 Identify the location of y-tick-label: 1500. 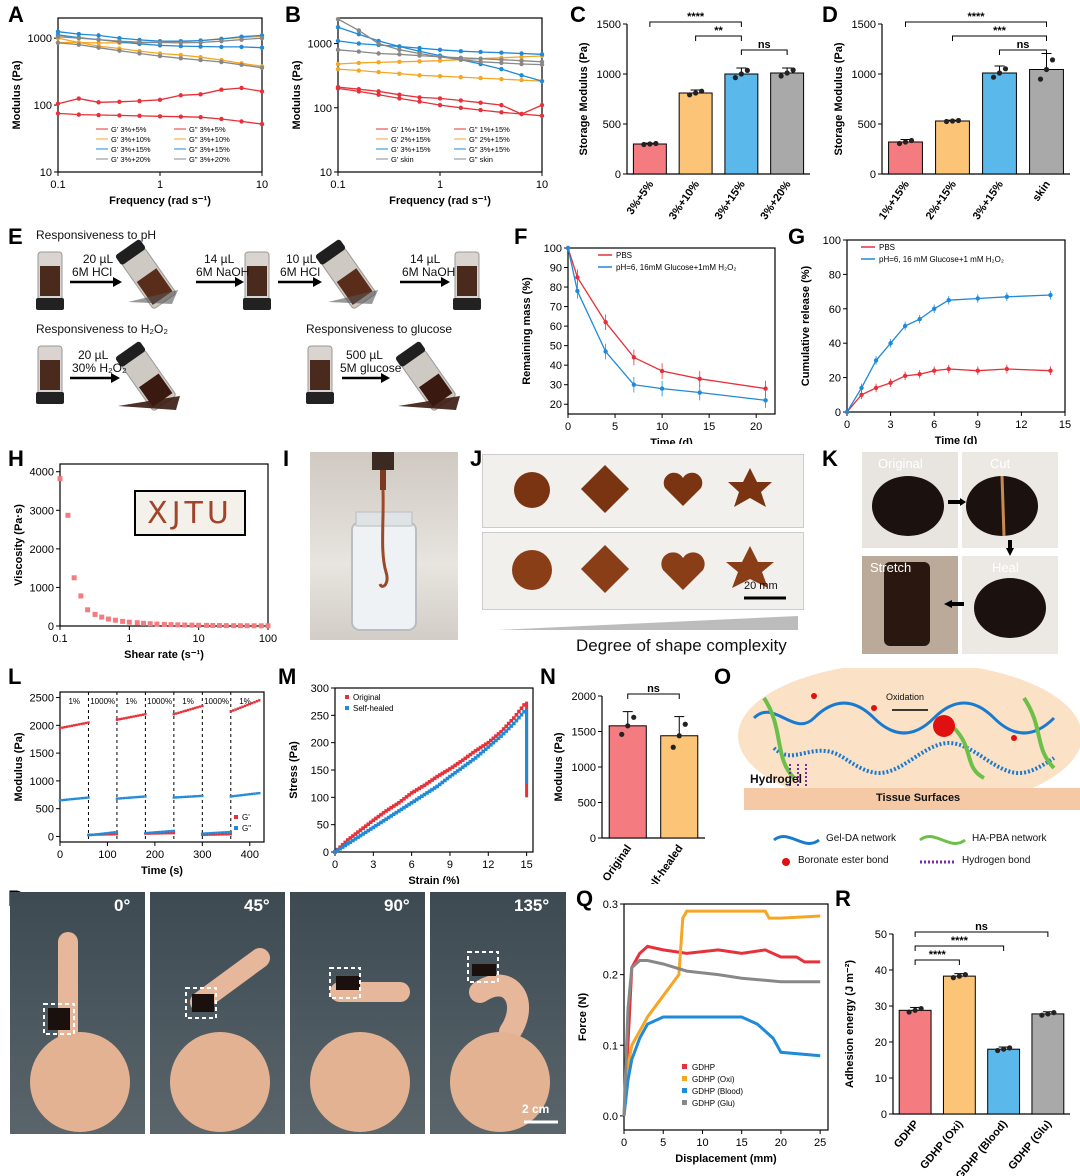
(864, 25).